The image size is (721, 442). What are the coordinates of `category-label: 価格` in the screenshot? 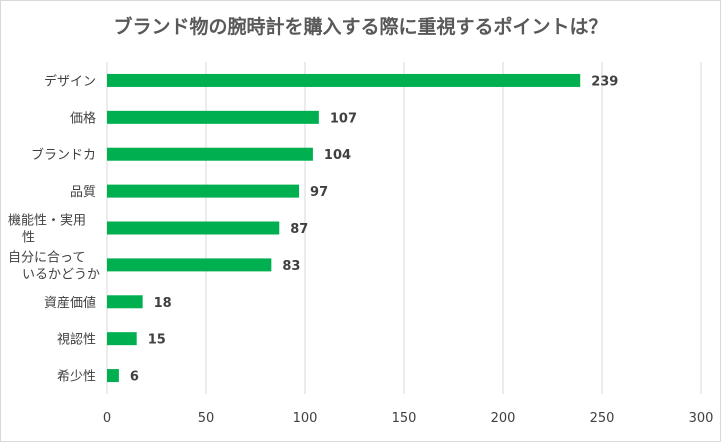 It's located at (83, 118).